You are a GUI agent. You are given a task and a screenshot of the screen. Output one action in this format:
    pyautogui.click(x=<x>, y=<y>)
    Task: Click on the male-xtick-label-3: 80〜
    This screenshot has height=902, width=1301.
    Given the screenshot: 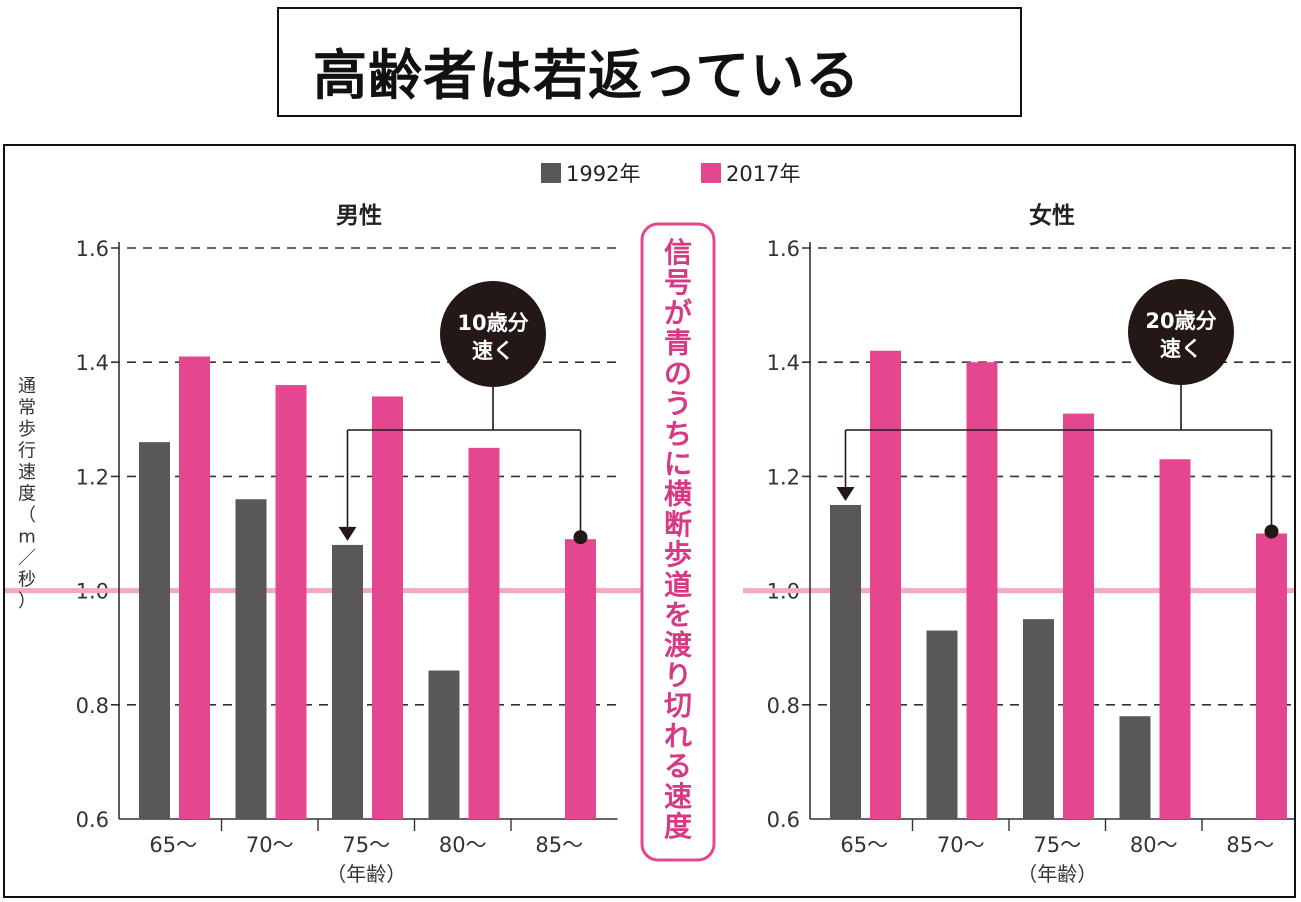 What is the action you would take?
    pyautogui.click(x=463, y=845)
    